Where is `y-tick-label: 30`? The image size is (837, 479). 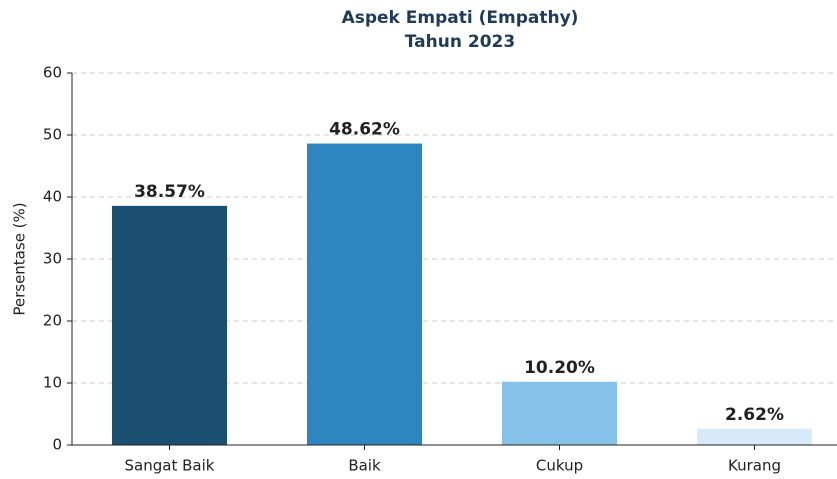
y-tick-label: 30 is located at coordinates (52, 259).